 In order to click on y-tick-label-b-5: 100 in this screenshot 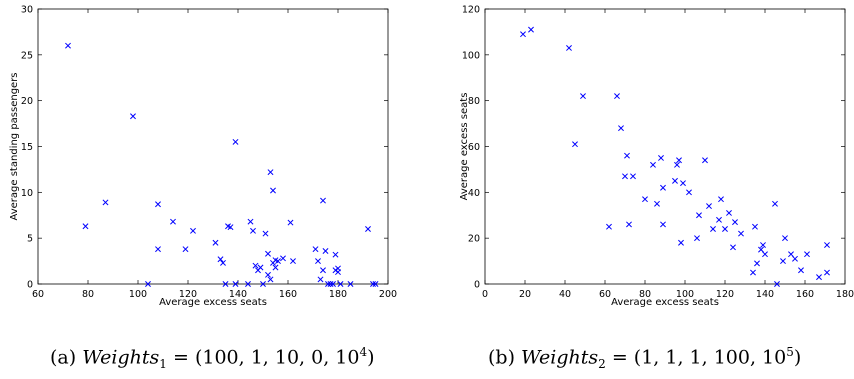, I will do `click(471, 55)`.